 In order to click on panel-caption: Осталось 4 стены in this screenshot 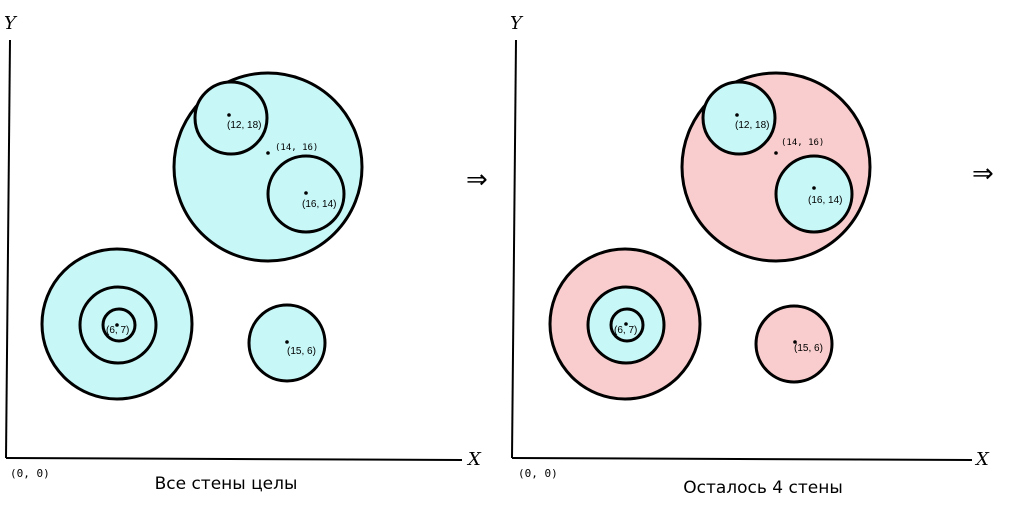, I will do `click(763, 488)`.